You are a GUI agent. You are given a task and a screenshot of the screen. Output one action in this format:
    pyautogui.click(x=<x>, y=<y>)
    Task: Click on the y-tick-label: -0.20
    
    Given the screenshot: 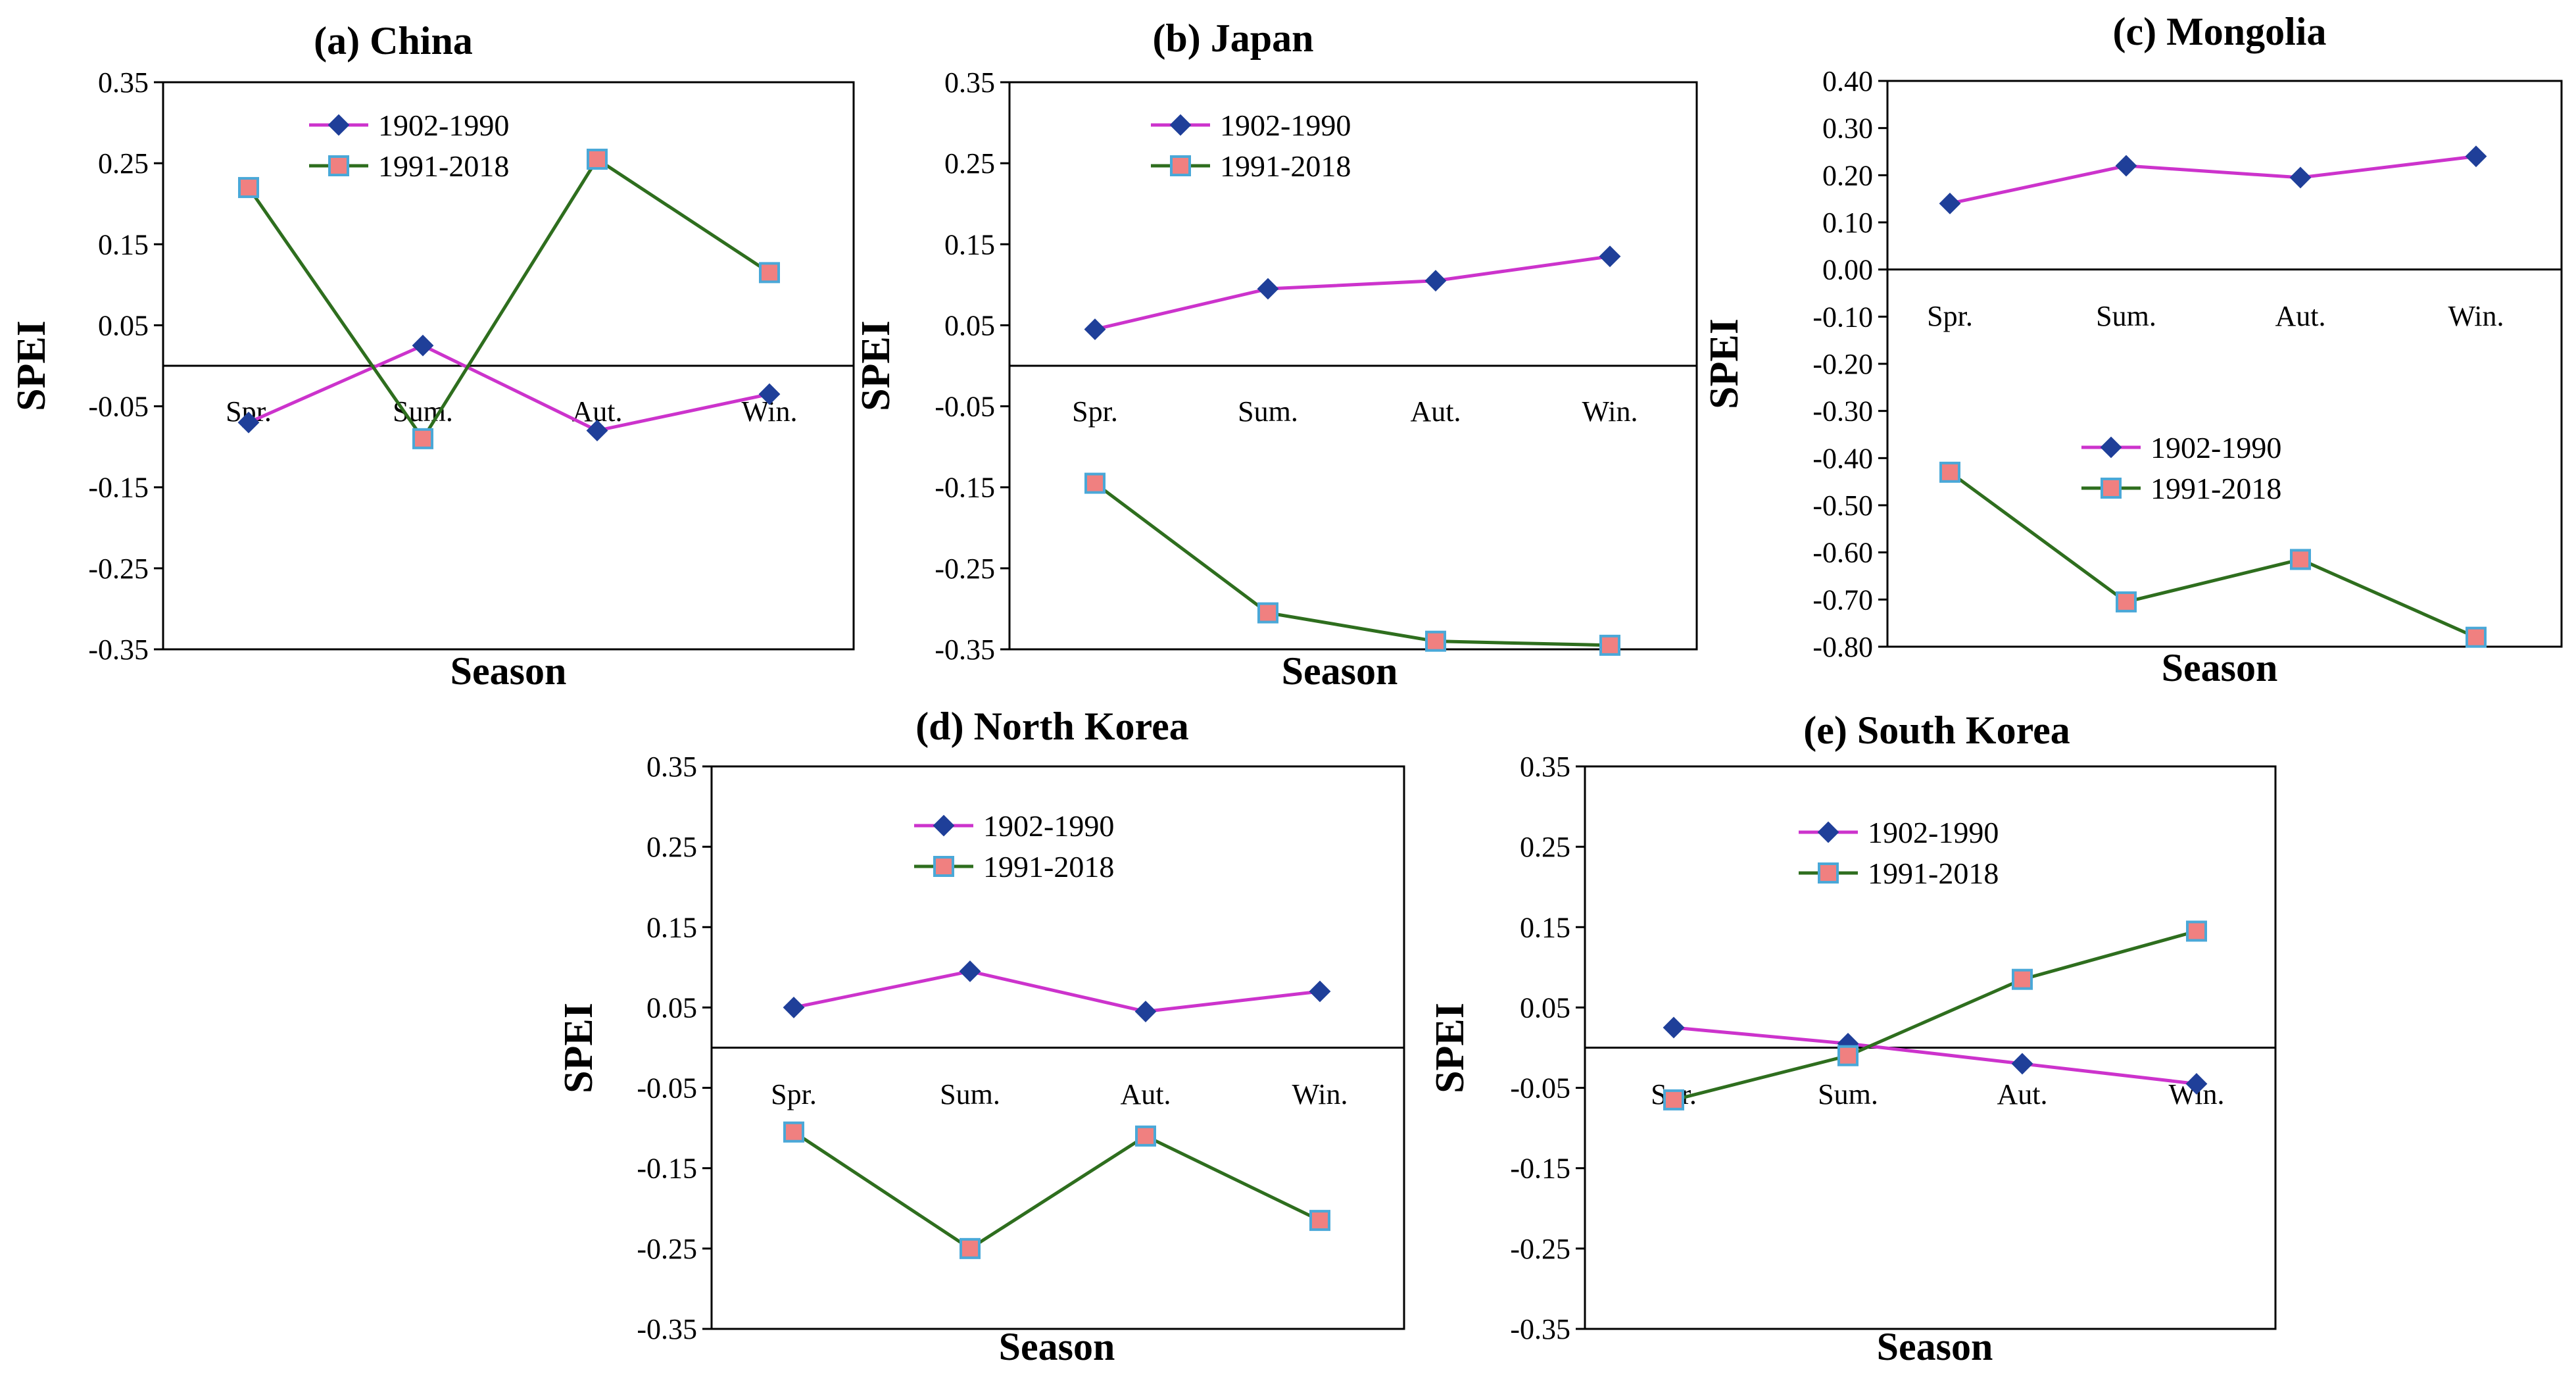 What is the action you would take?
    pyautogui.click(x=1843, y=364)
    